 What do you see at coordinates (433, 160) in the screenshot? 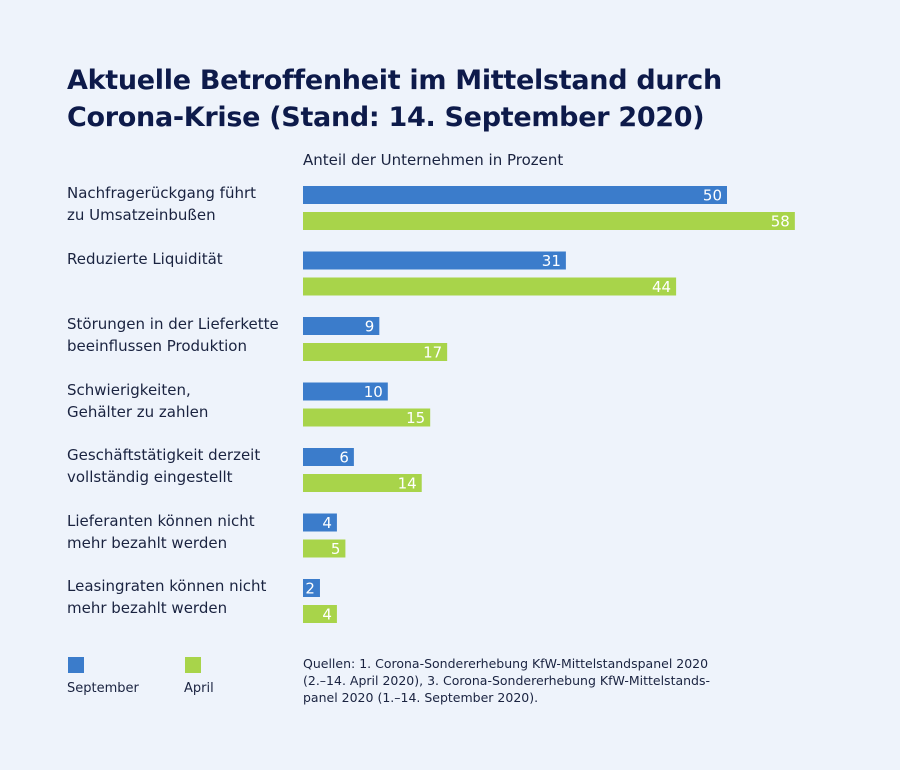
I see `chart-subtitle: Anteil der Unternehmen in Prozent` at bounding box center [433, 160].